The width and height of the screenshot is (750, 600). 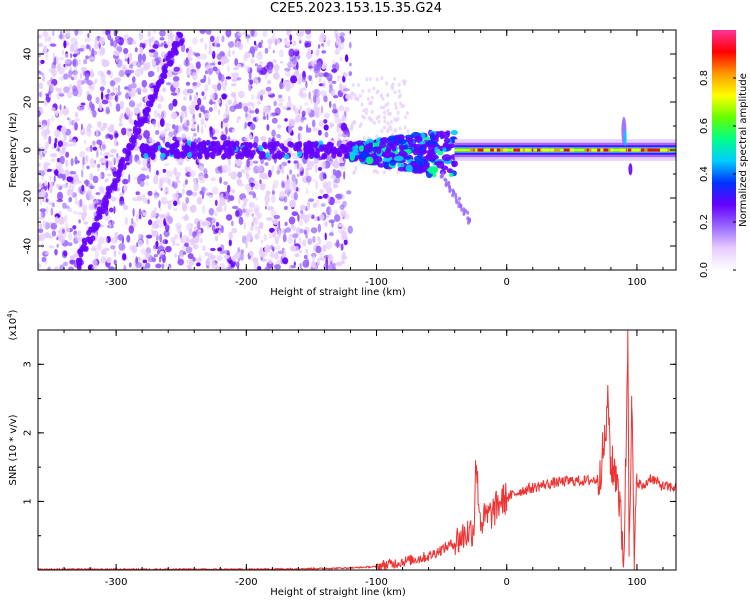 What do you see at coordinates (704, 270) in the screenshot?
I see `colorbar-tick-label: 0.0` at bounding box center [704, 270].